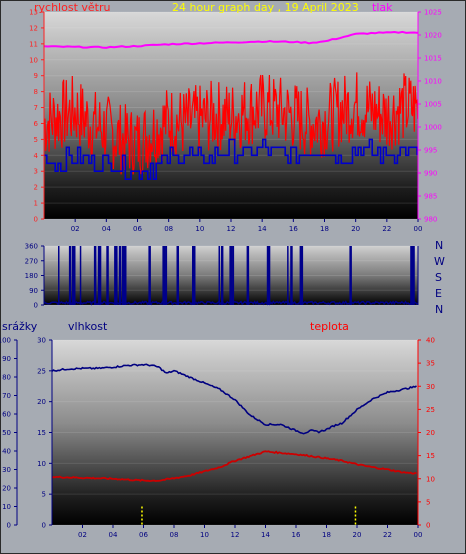 Image resolution: width=466 pixels, height=554 pixels. What do you see at coordinates (36, 156) in the screenshot?
I see `wind-tick-label: 4` at bounding box center [36, 156].